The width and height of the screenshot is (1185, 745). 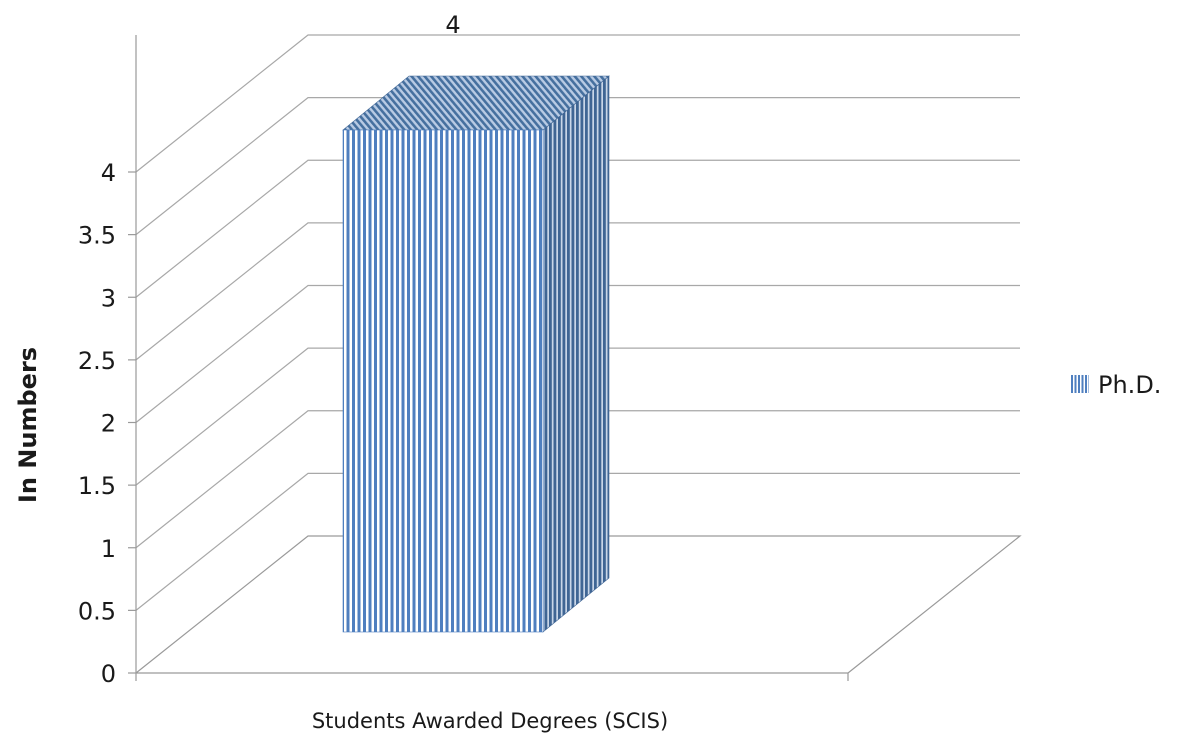 What do you see at coordinates (452, 25) in the screenshot?
I see `data-label: 4` at bounding box center [452, 25].